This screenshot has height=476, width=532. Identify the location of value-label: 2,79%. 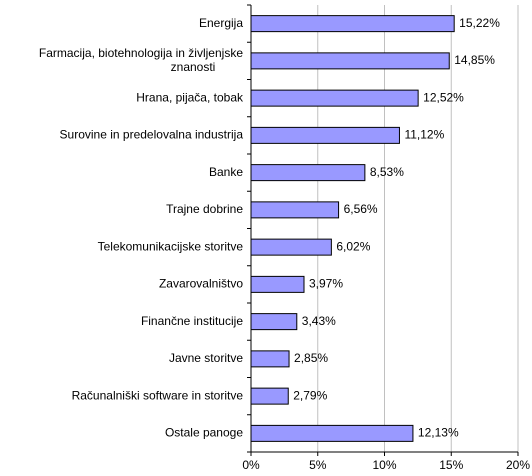
(310, 395).